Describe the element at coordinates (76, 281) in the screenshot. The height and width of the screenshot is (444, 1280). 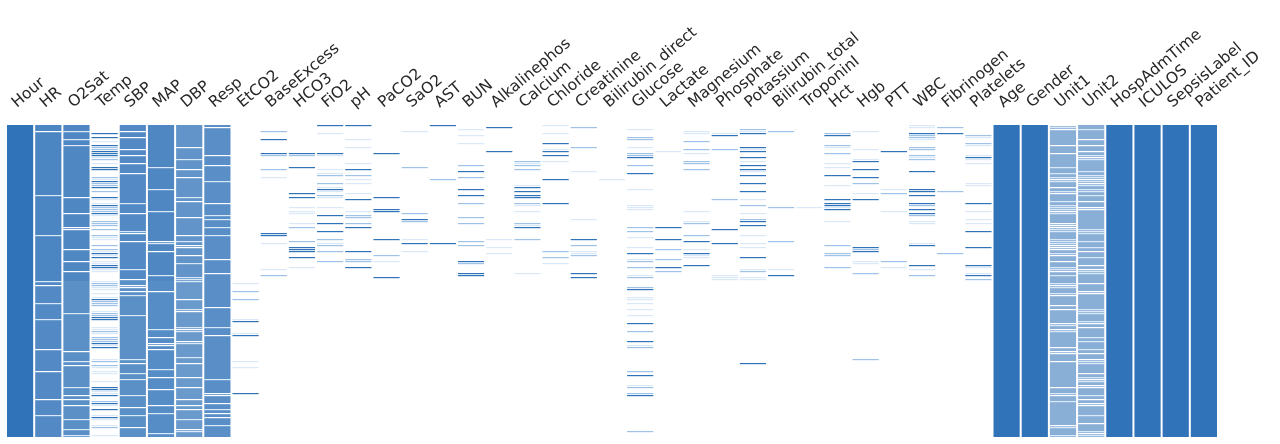
I see `column-o2sat` at that location.